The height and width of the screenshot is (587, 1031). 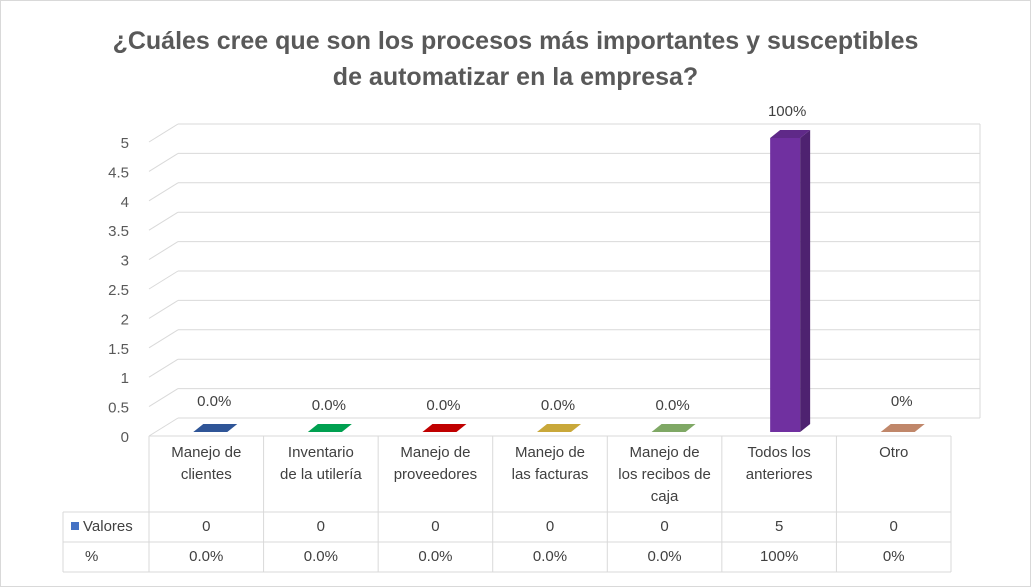 What do you see at coordinates (779, 556) in the screenshot?
I see `table-percent-cell: 100%` at bounding box center [779, 556].